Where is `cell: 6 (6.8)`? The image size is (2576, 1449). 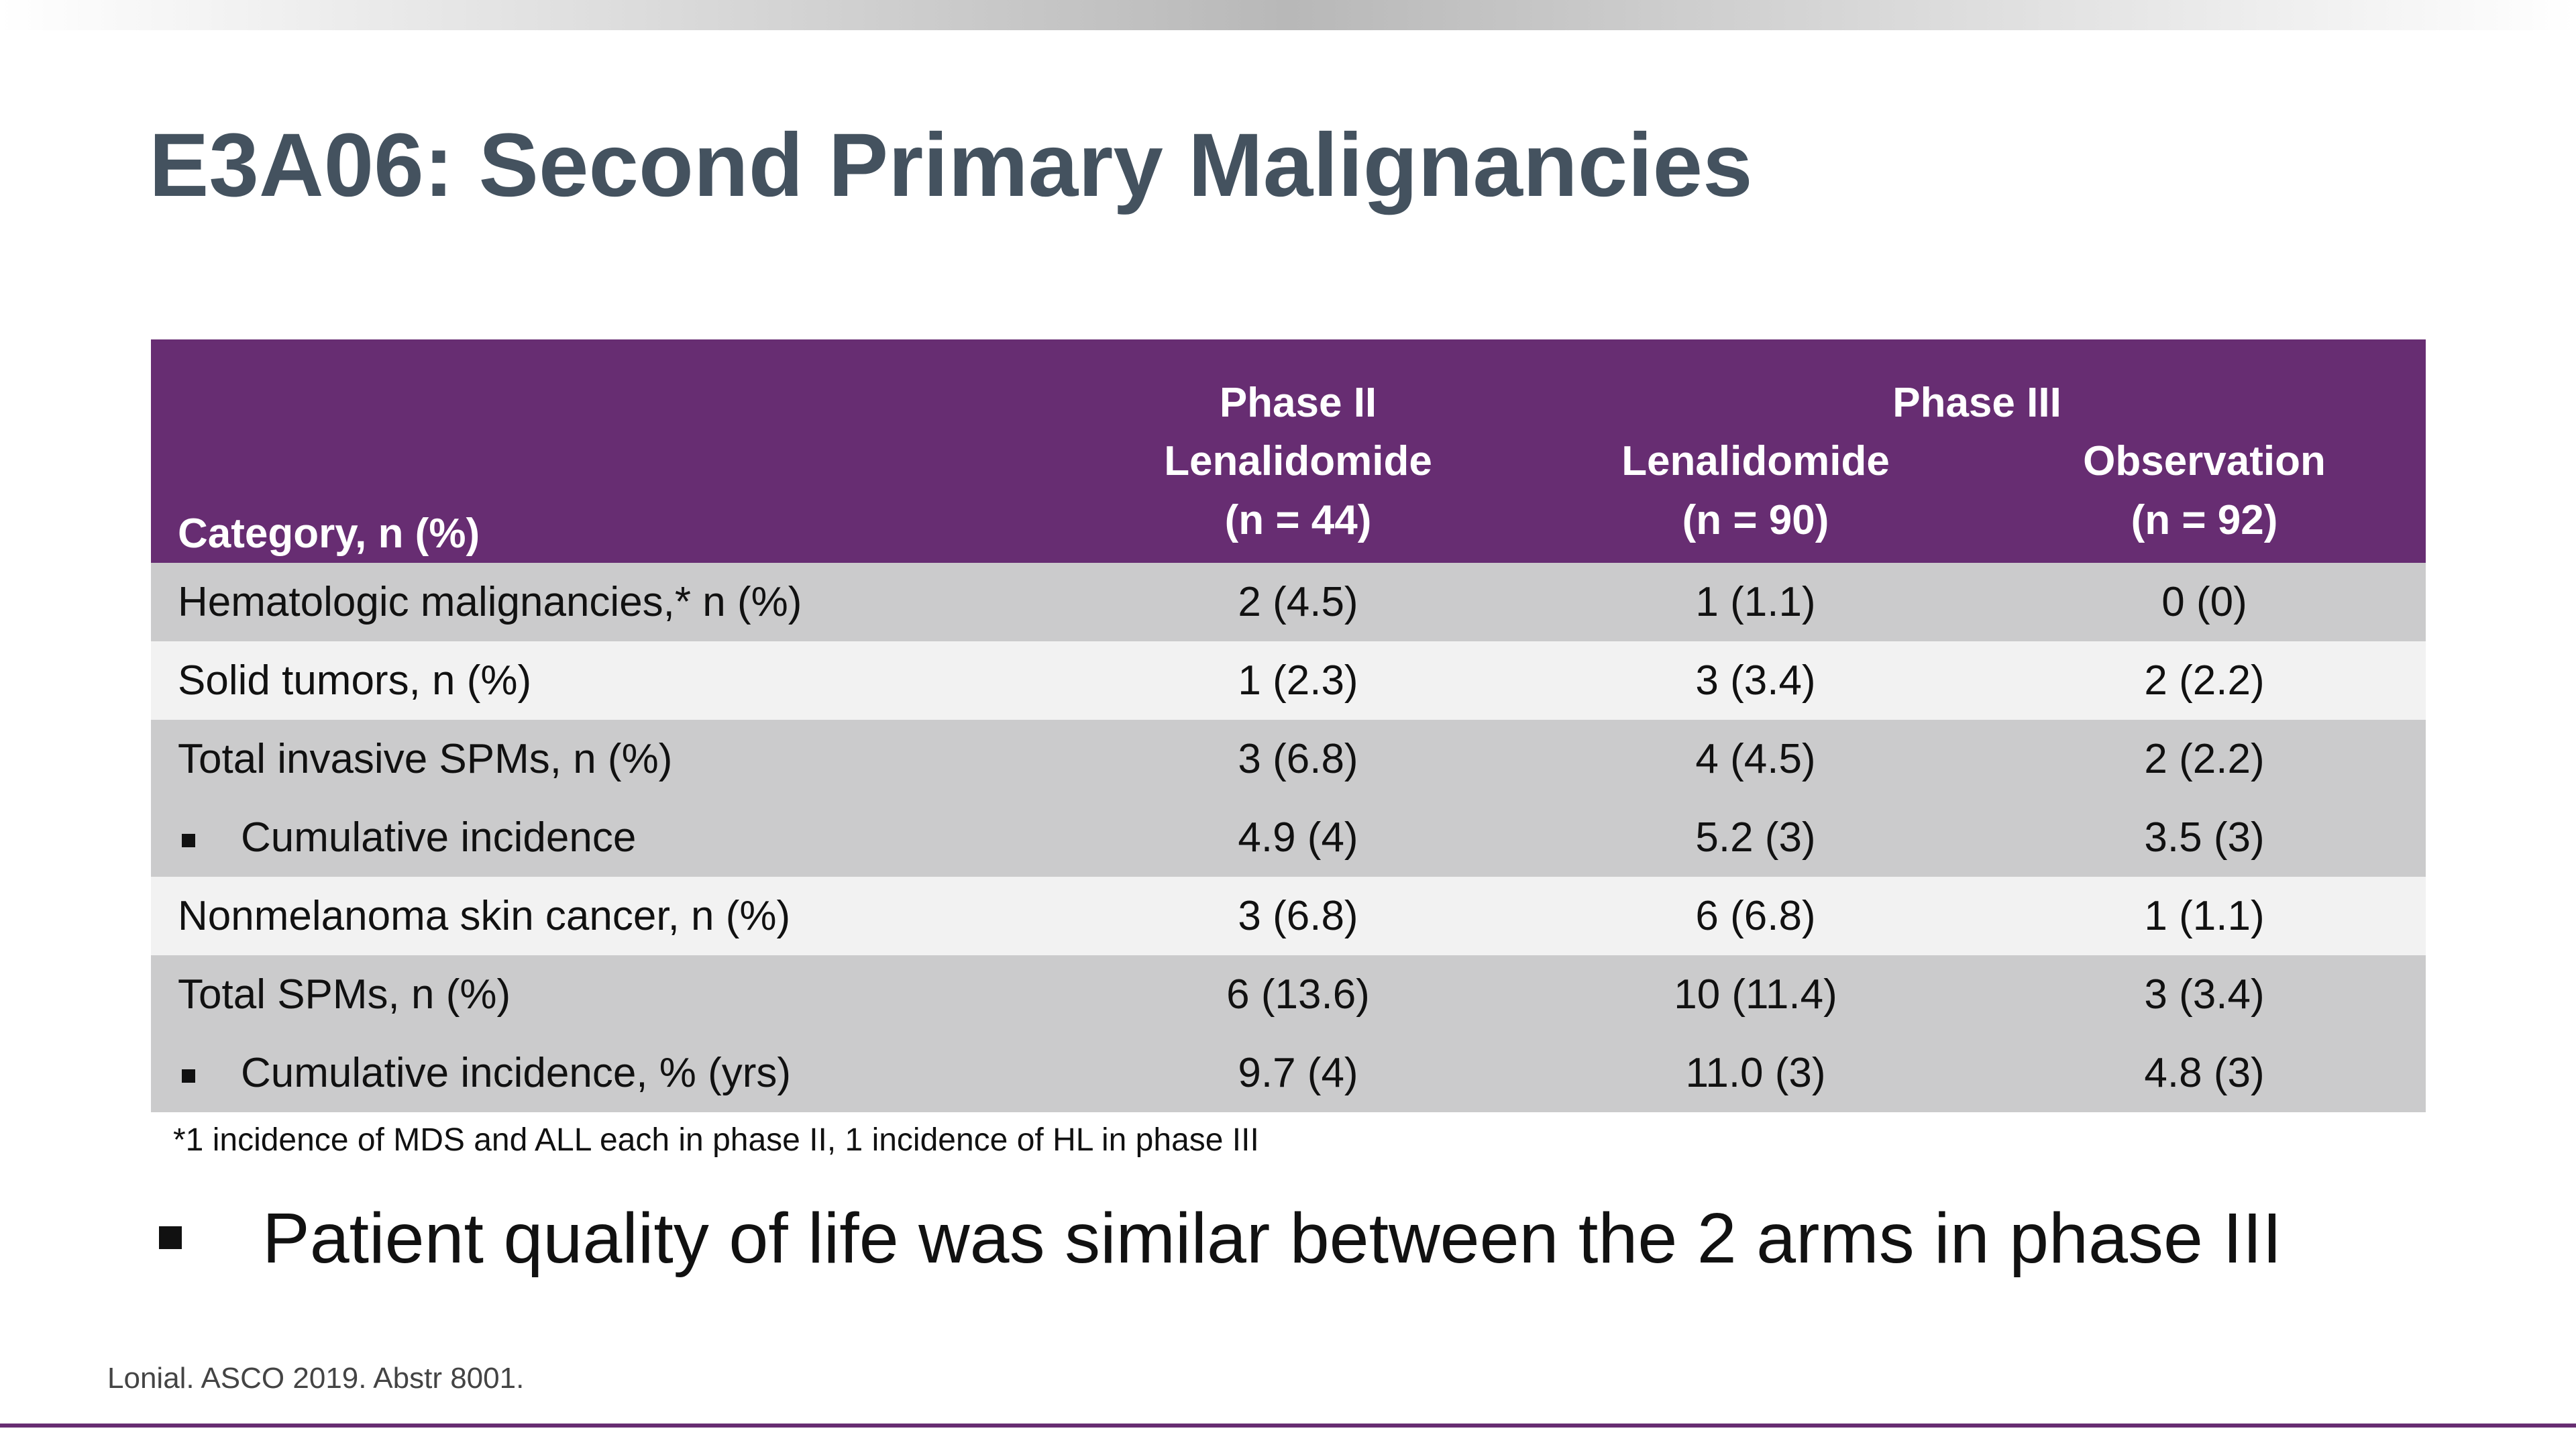
cell: 6 (6.8) is located at coordinates (1755, 916).